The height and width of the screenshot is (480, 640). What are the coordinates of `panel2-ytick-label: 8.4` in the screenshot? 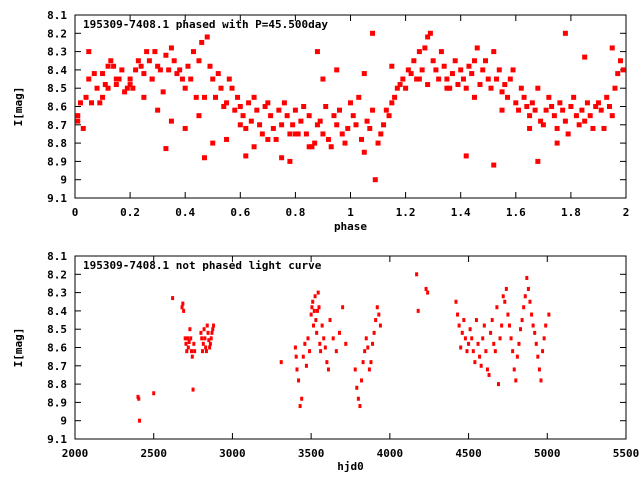 It's located at (57, 311).